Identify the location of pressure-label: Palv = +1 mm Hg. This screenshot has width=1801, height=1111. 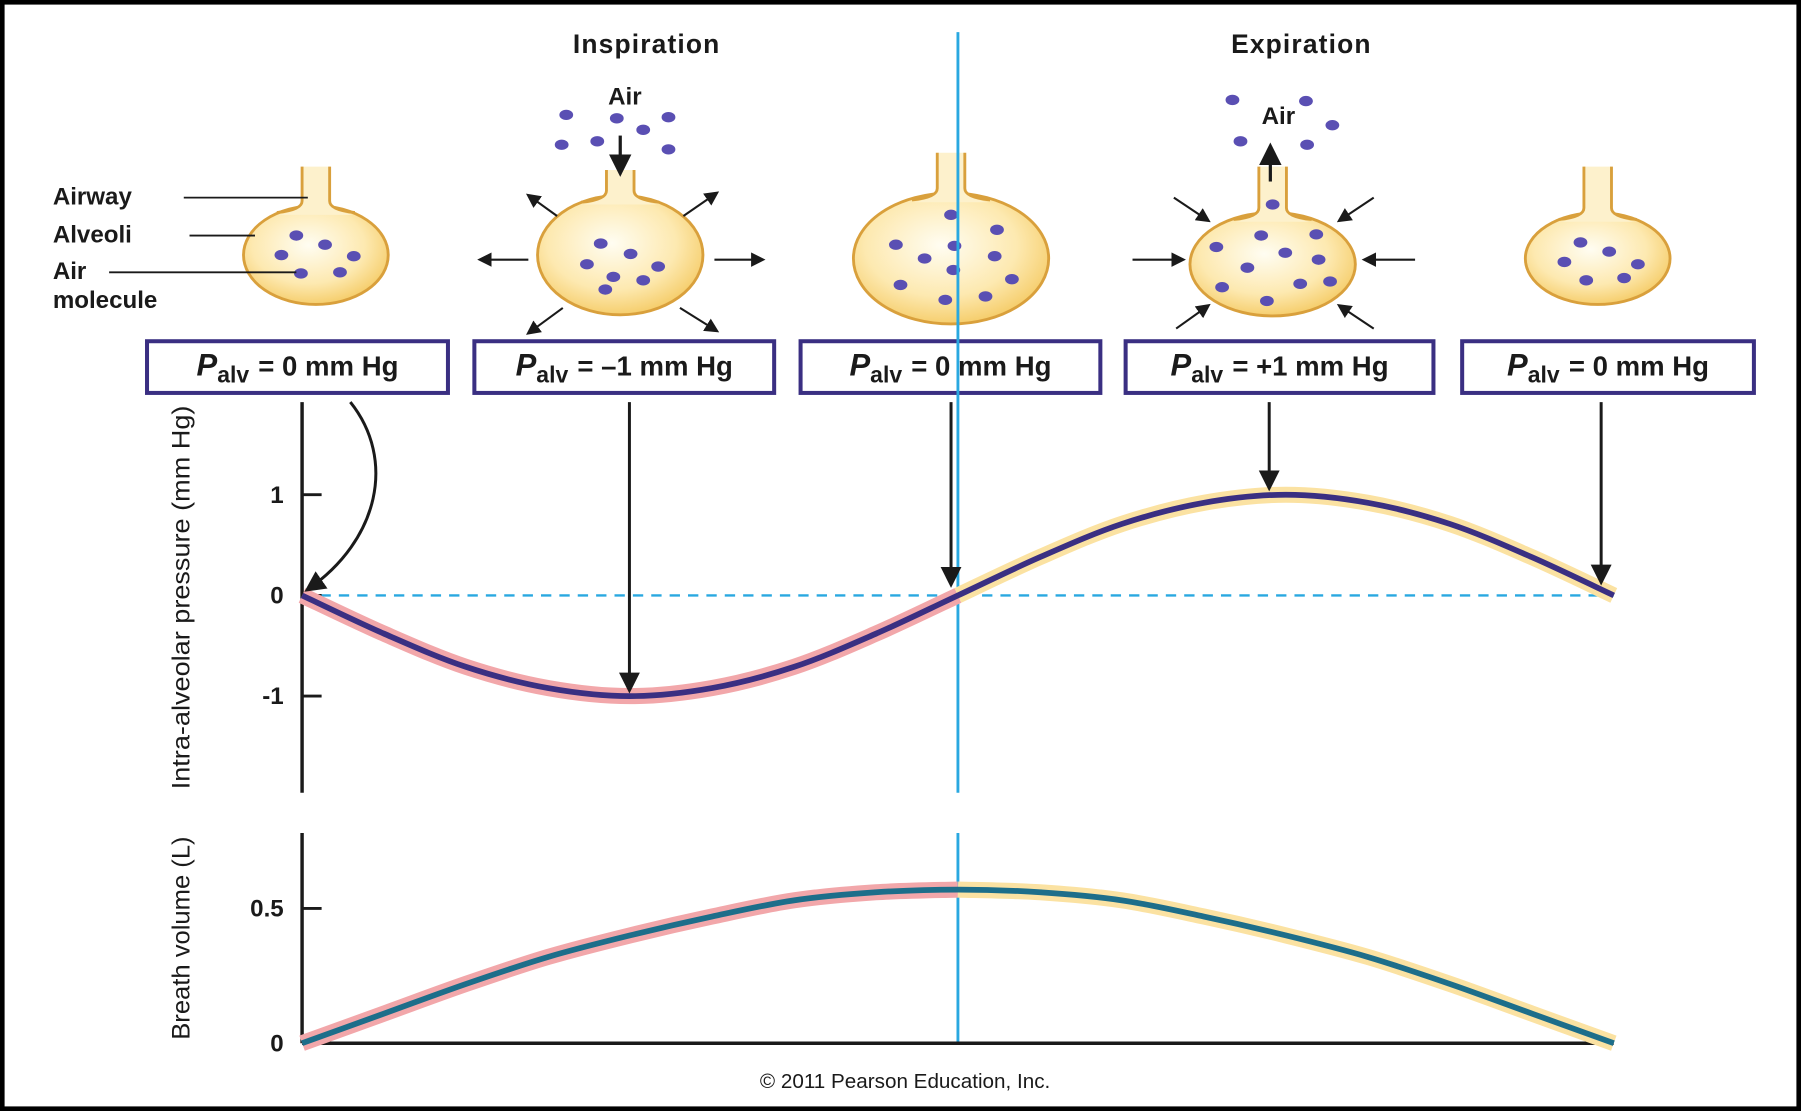
(1280, 368).